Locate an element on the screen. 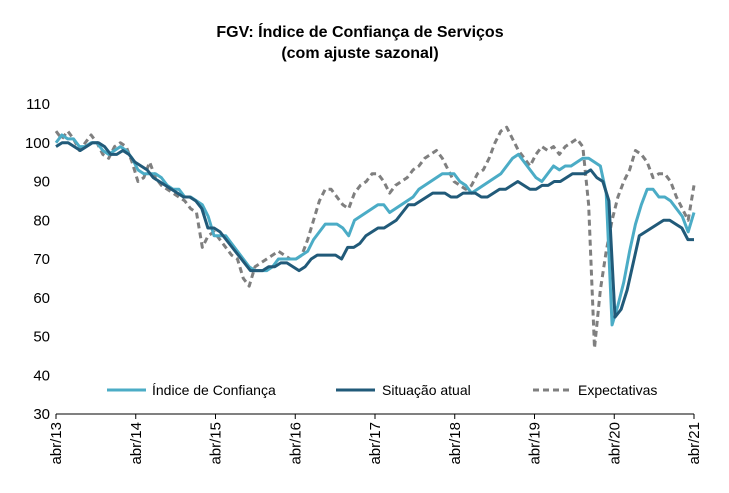 This screenshot has height=493, width=729. y-axis-ticks: 30 40 50 60 70 80 90 100 110 is located at coordinates (37, 259).